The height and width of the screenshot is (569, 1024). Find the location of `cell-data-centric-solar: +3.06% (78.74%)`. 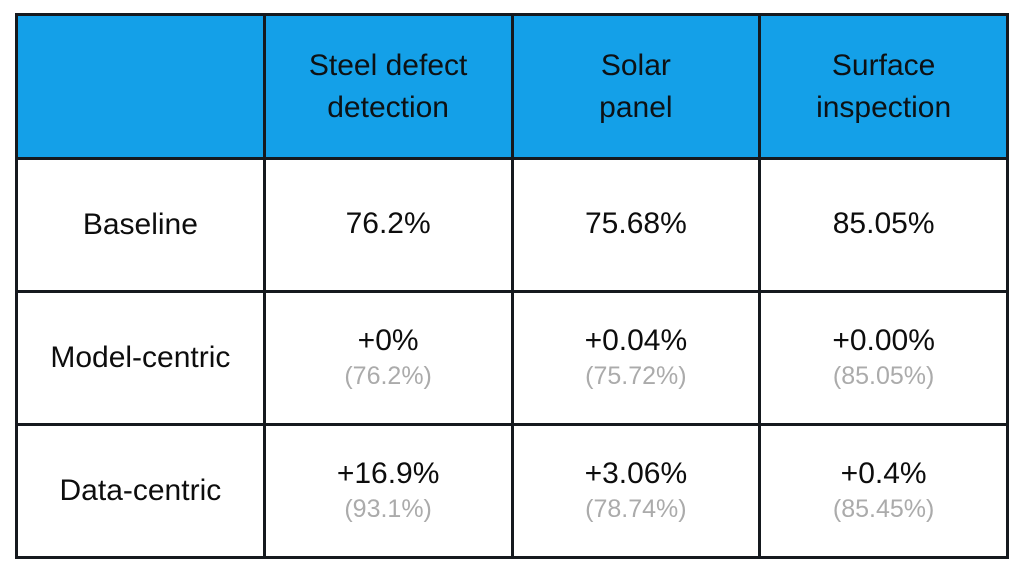

cell-data-centric-solar: +3.06% (78.74%) is located at coordinates (636, 491).